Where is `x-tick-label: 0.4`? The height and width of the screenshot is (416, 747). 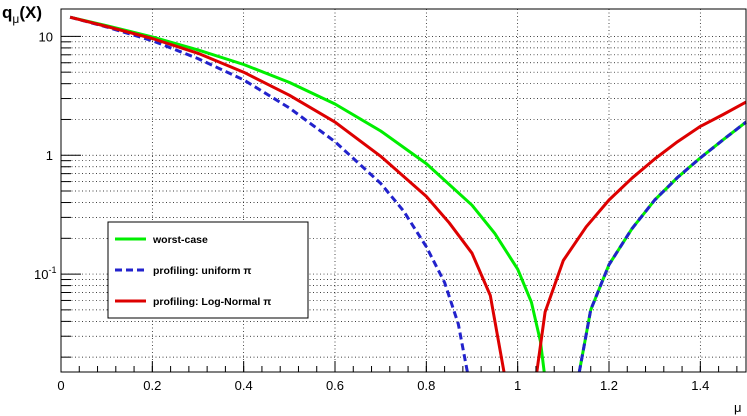 x-tick-label: 0.4 is located at coordinates (244, 385).